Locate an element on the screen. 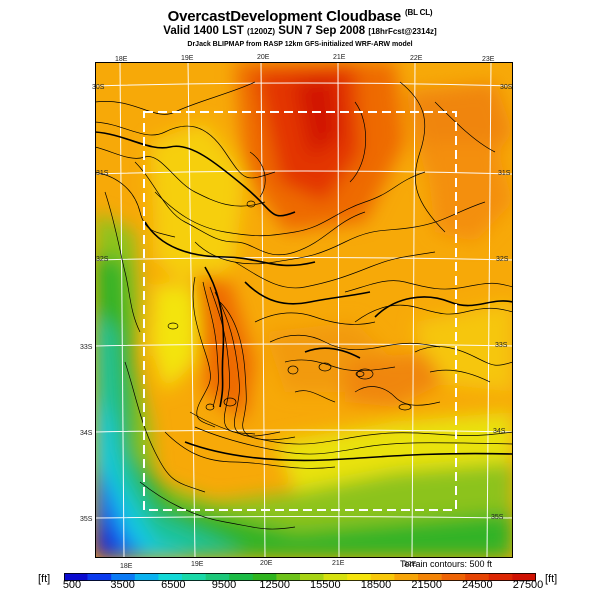 This screenshot has height=600, width=600. colorbar-tick-label: 9500 is located at coordinates (224, 585).